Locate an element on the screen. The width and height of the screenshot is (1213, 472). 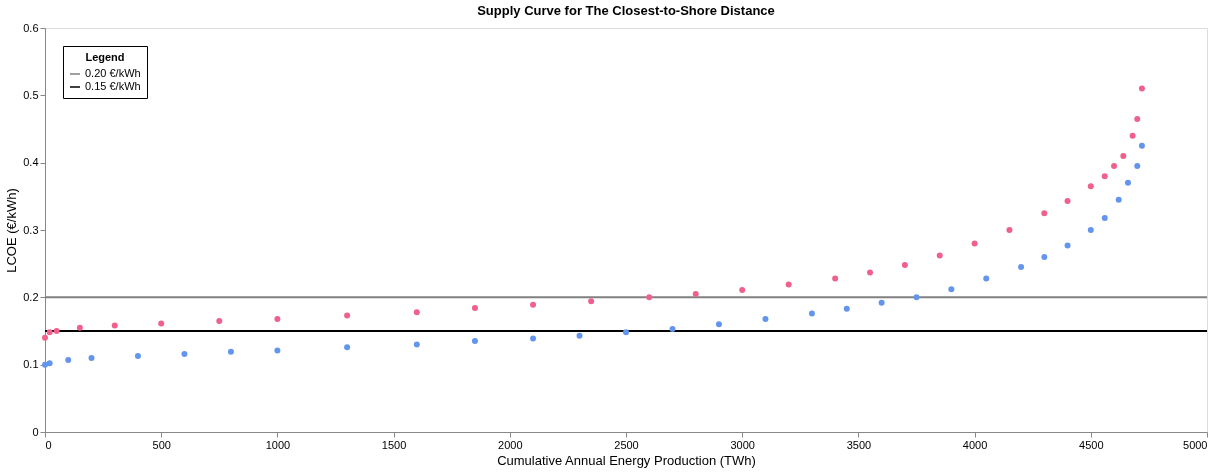
x-tick-label: 2500 is located at coordinates (626, 444).